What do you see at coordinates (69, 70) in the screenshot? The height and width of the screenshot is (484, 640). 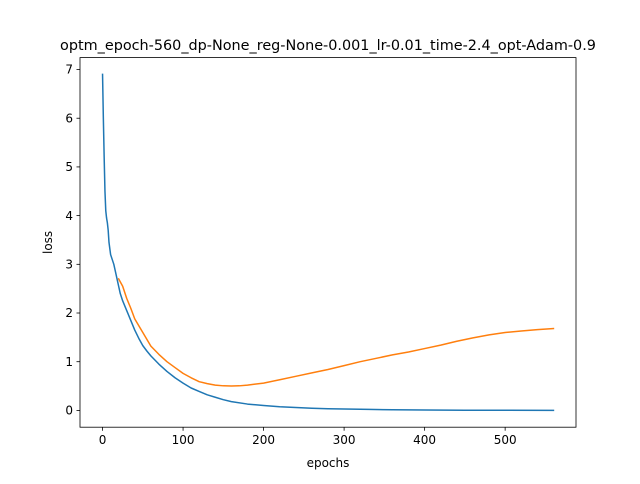 I see `y-tick-label: 7` at bounding box center [69, 70].